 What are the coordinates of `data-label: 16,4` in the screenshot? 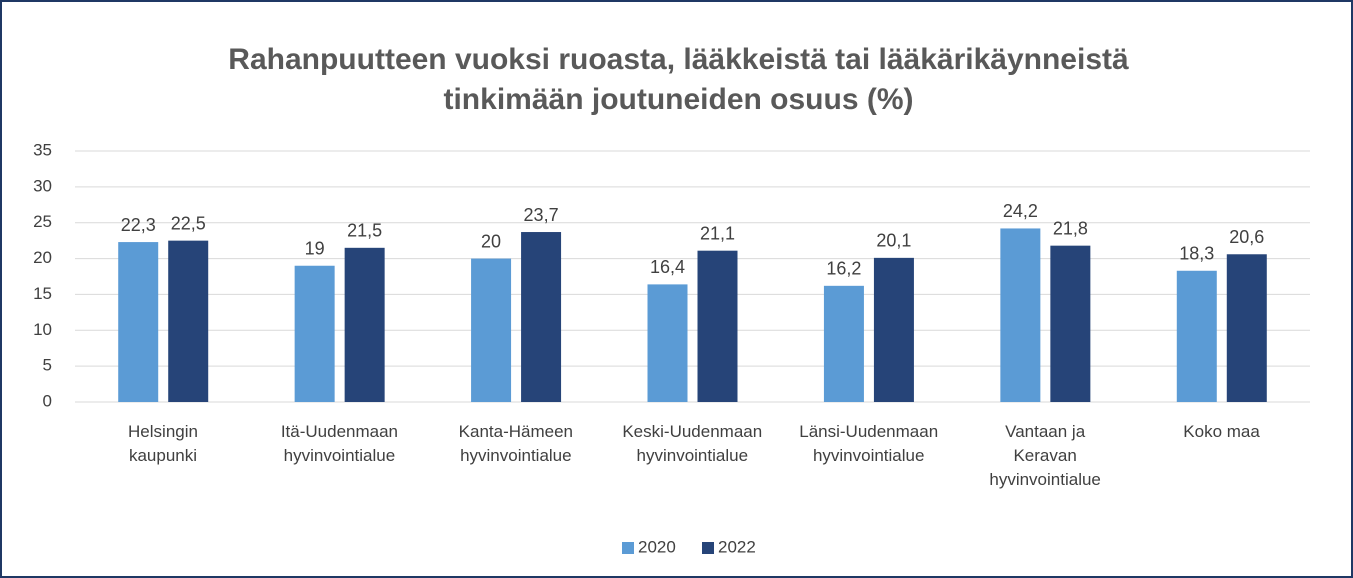 It's located at (667, 267).